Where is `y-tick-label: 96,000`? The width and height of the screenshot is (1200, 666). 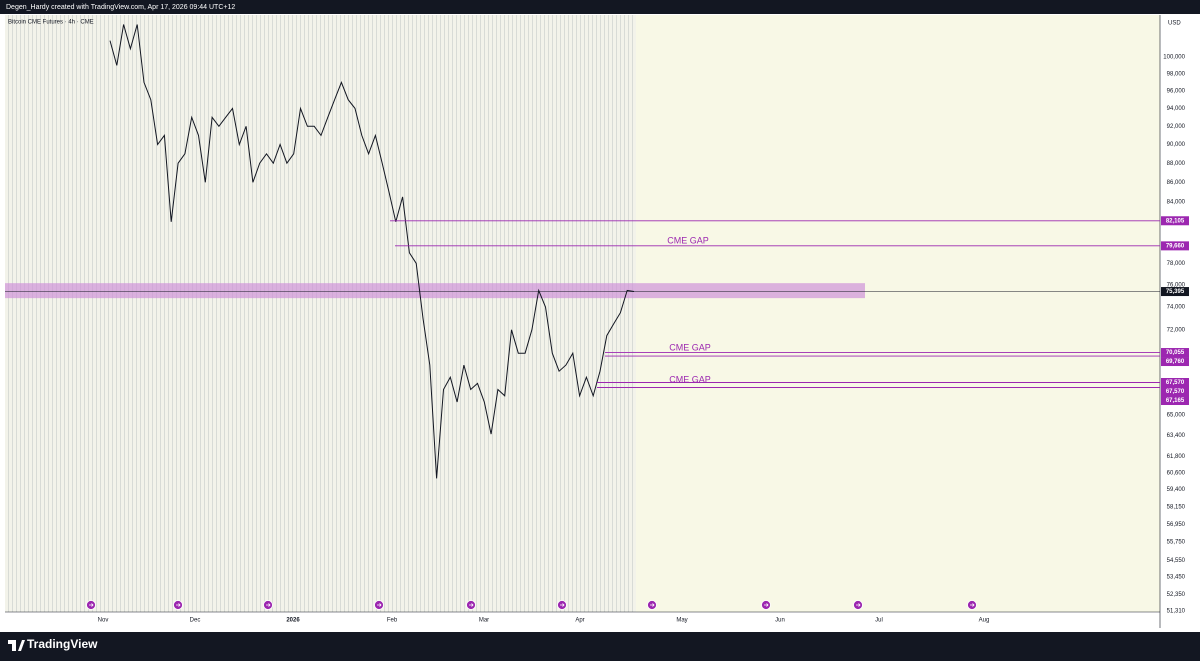 y-tick-label: 96,000 is located at coordinates (1176, 92).